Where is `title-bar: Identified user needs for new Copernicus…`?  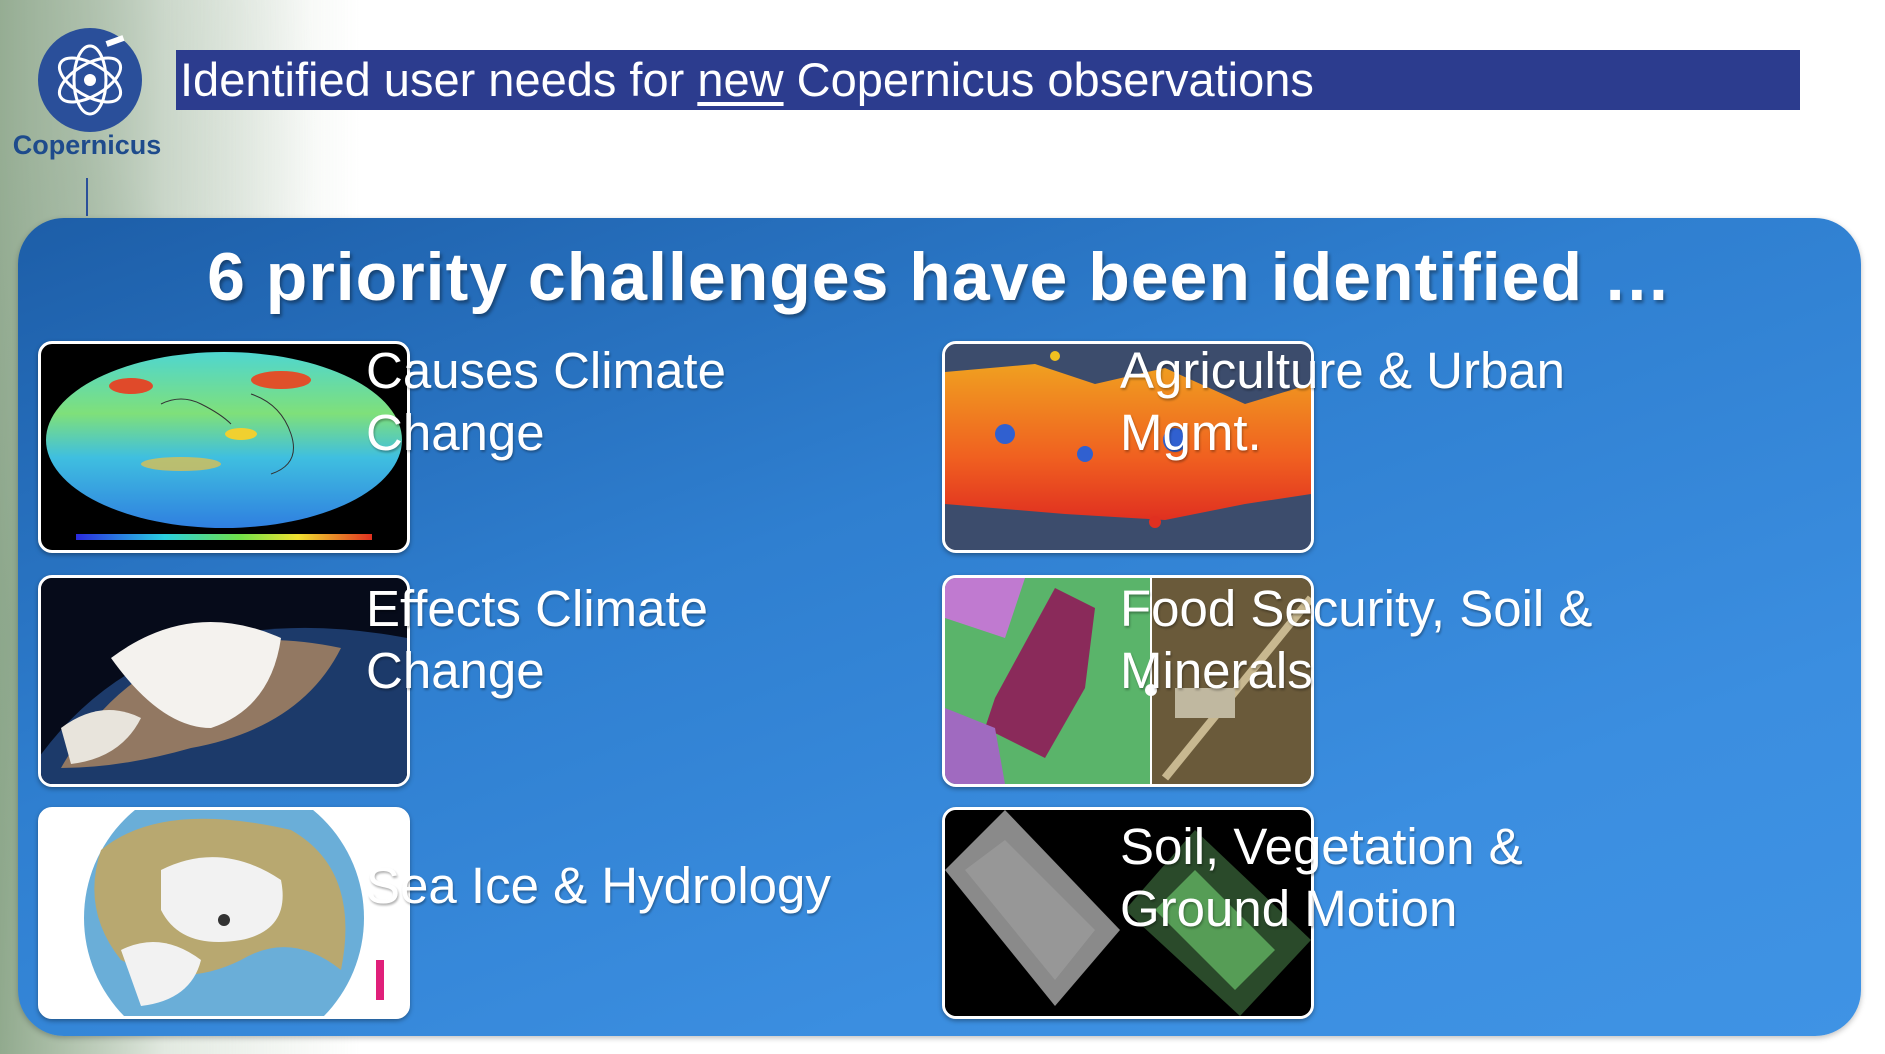 title-bar: Identified user needs for new Copernicus… is located at coordinates (988, 80).